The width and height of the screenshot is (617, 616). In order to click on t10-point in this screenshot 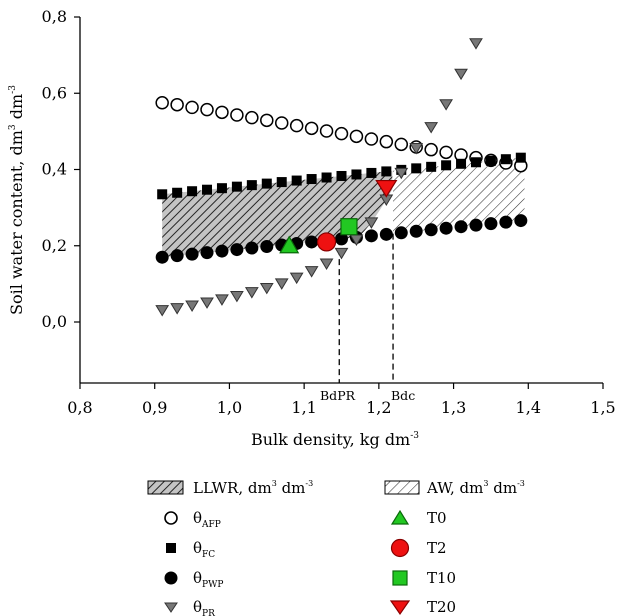, I will do `click(349, 227)`.